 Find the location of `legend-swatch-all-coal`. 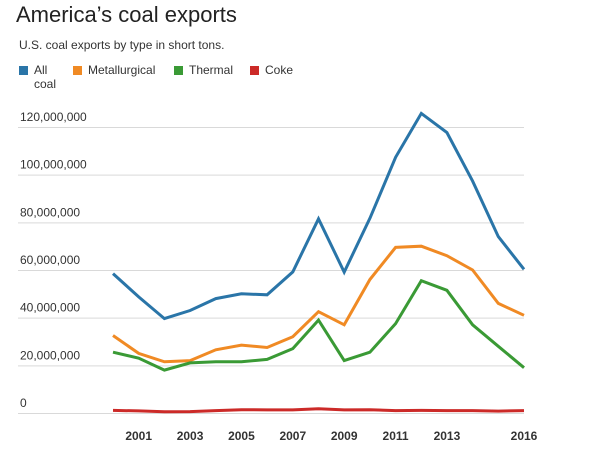

legend-swatch-all-coal is located at coordinates (23, 70).